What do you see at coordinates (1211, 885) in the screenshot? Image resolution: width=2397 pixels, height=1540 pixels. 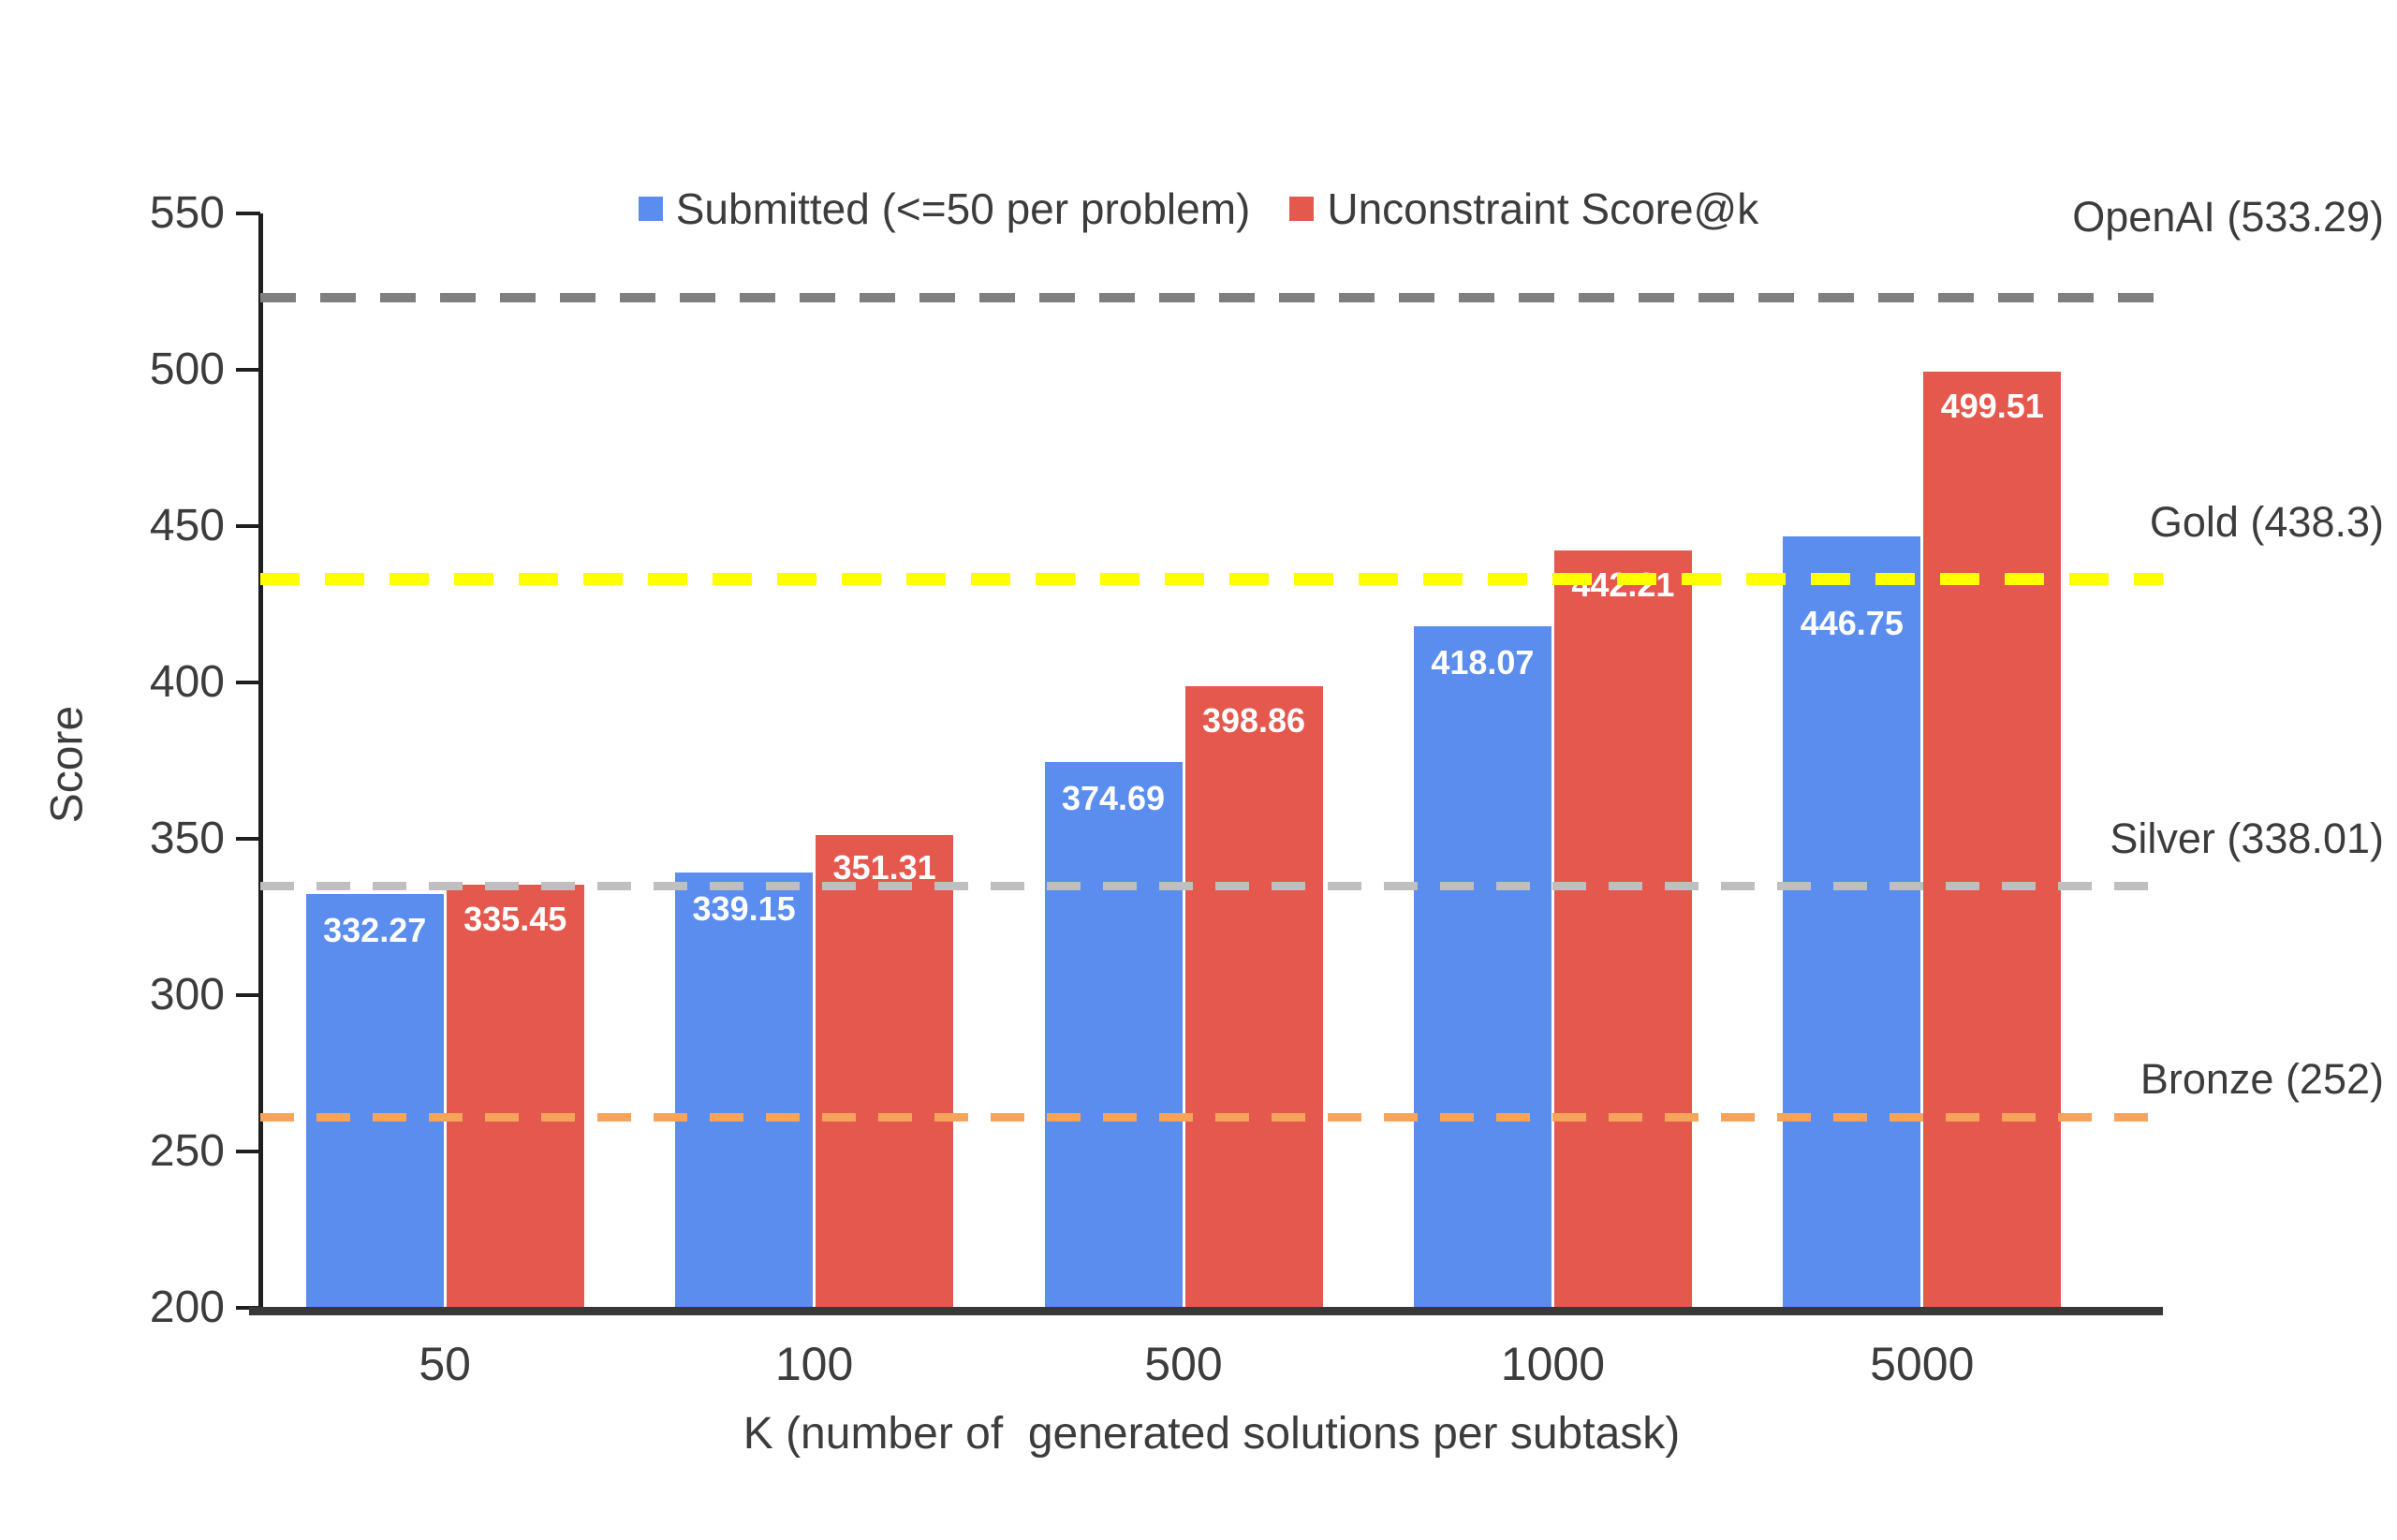 I see `reference-line-silver` at bounding box center [1211, 885].